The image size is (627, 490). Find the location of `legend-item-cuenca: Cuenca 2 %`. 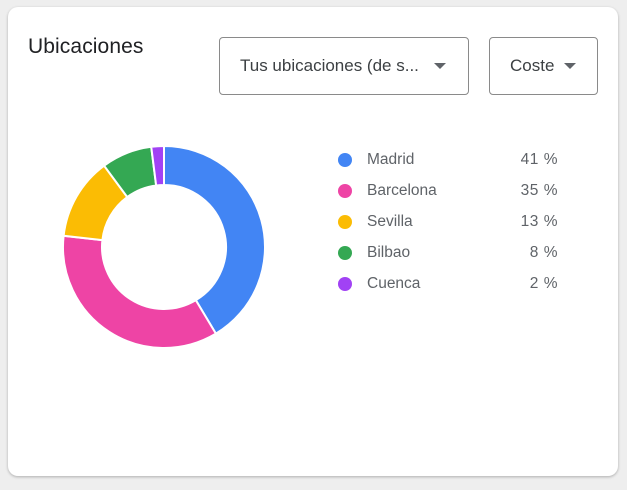

legend-item-cuenca: Cuenca 2 % is located at coordinates (448, 283).